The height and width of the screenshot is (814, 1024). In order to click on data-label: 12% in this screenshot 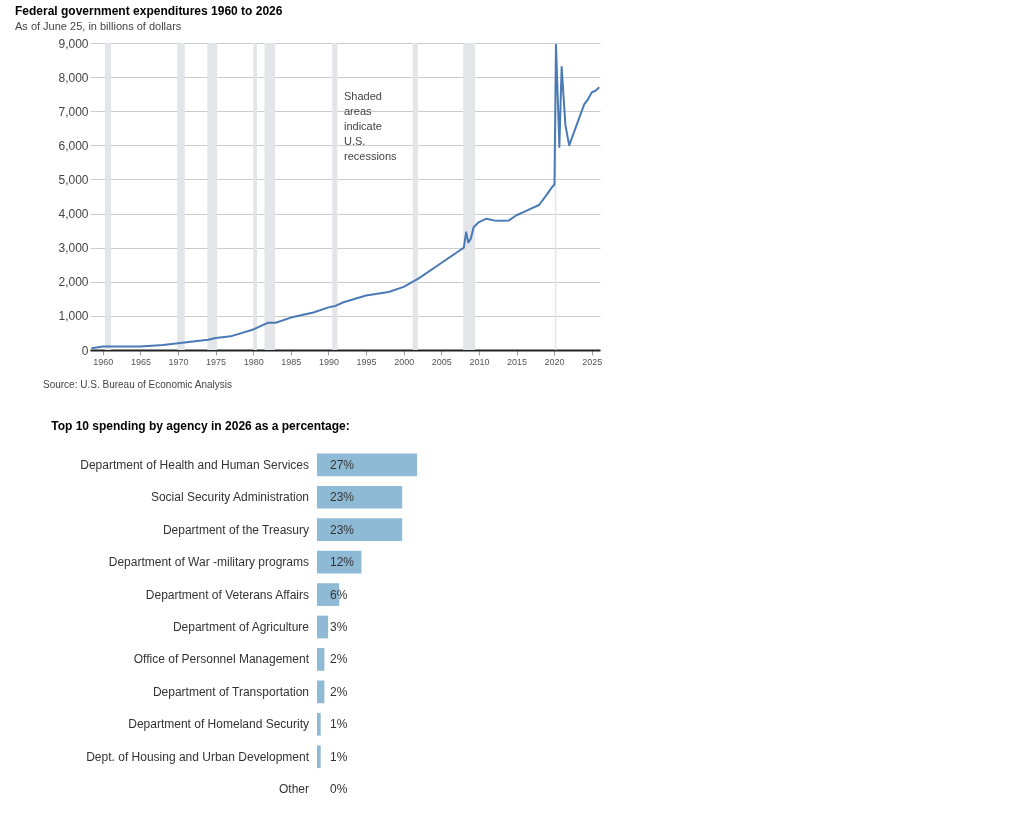, I will do `click(342, 562)`.